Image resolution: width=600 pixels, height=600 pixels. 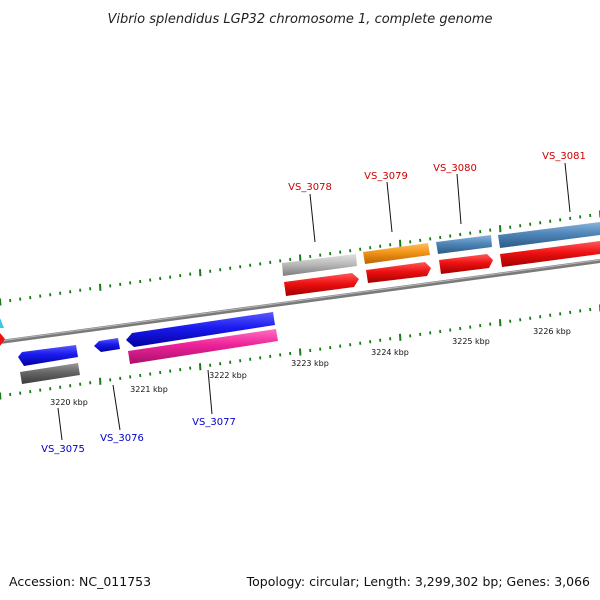 What do you see at coordinates (214, 422) in the screenshot?
I see `gene-label-vs-3077: VS_3077` at bounding box center [214, 422].